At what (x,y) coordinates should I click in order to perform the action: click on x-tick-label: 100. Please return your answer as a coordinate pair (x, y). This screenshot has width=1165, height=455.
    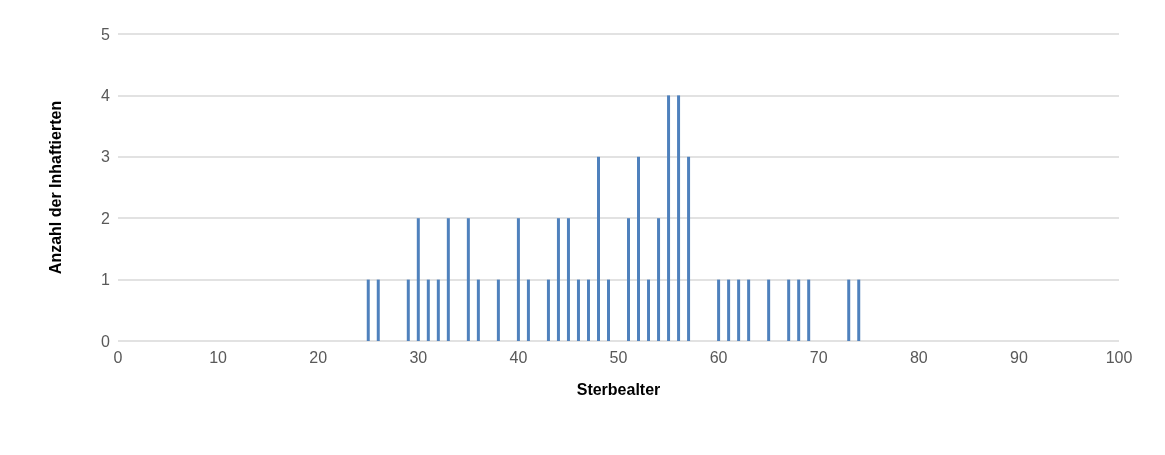
    Looking at the image, I should click on (1119, 357).